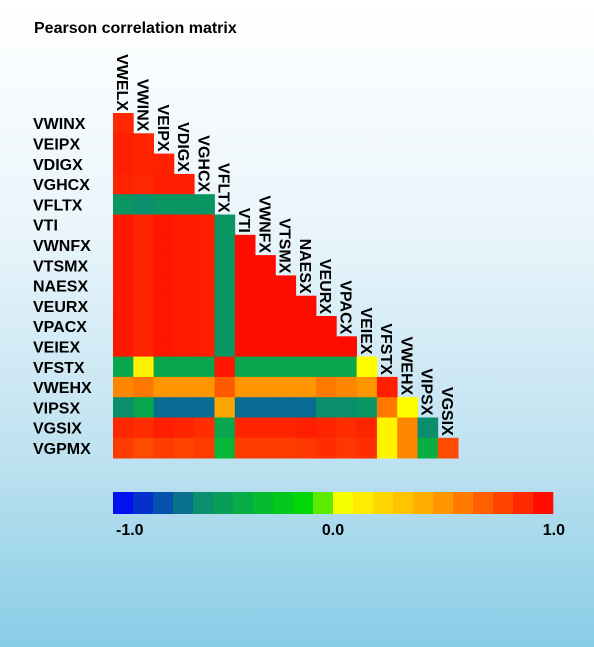 The width and height of the screenshot is (594, 647). Describe the element at coordinates (263, 224) in the screenshot. I see `column-label: VWNFX` at that location.